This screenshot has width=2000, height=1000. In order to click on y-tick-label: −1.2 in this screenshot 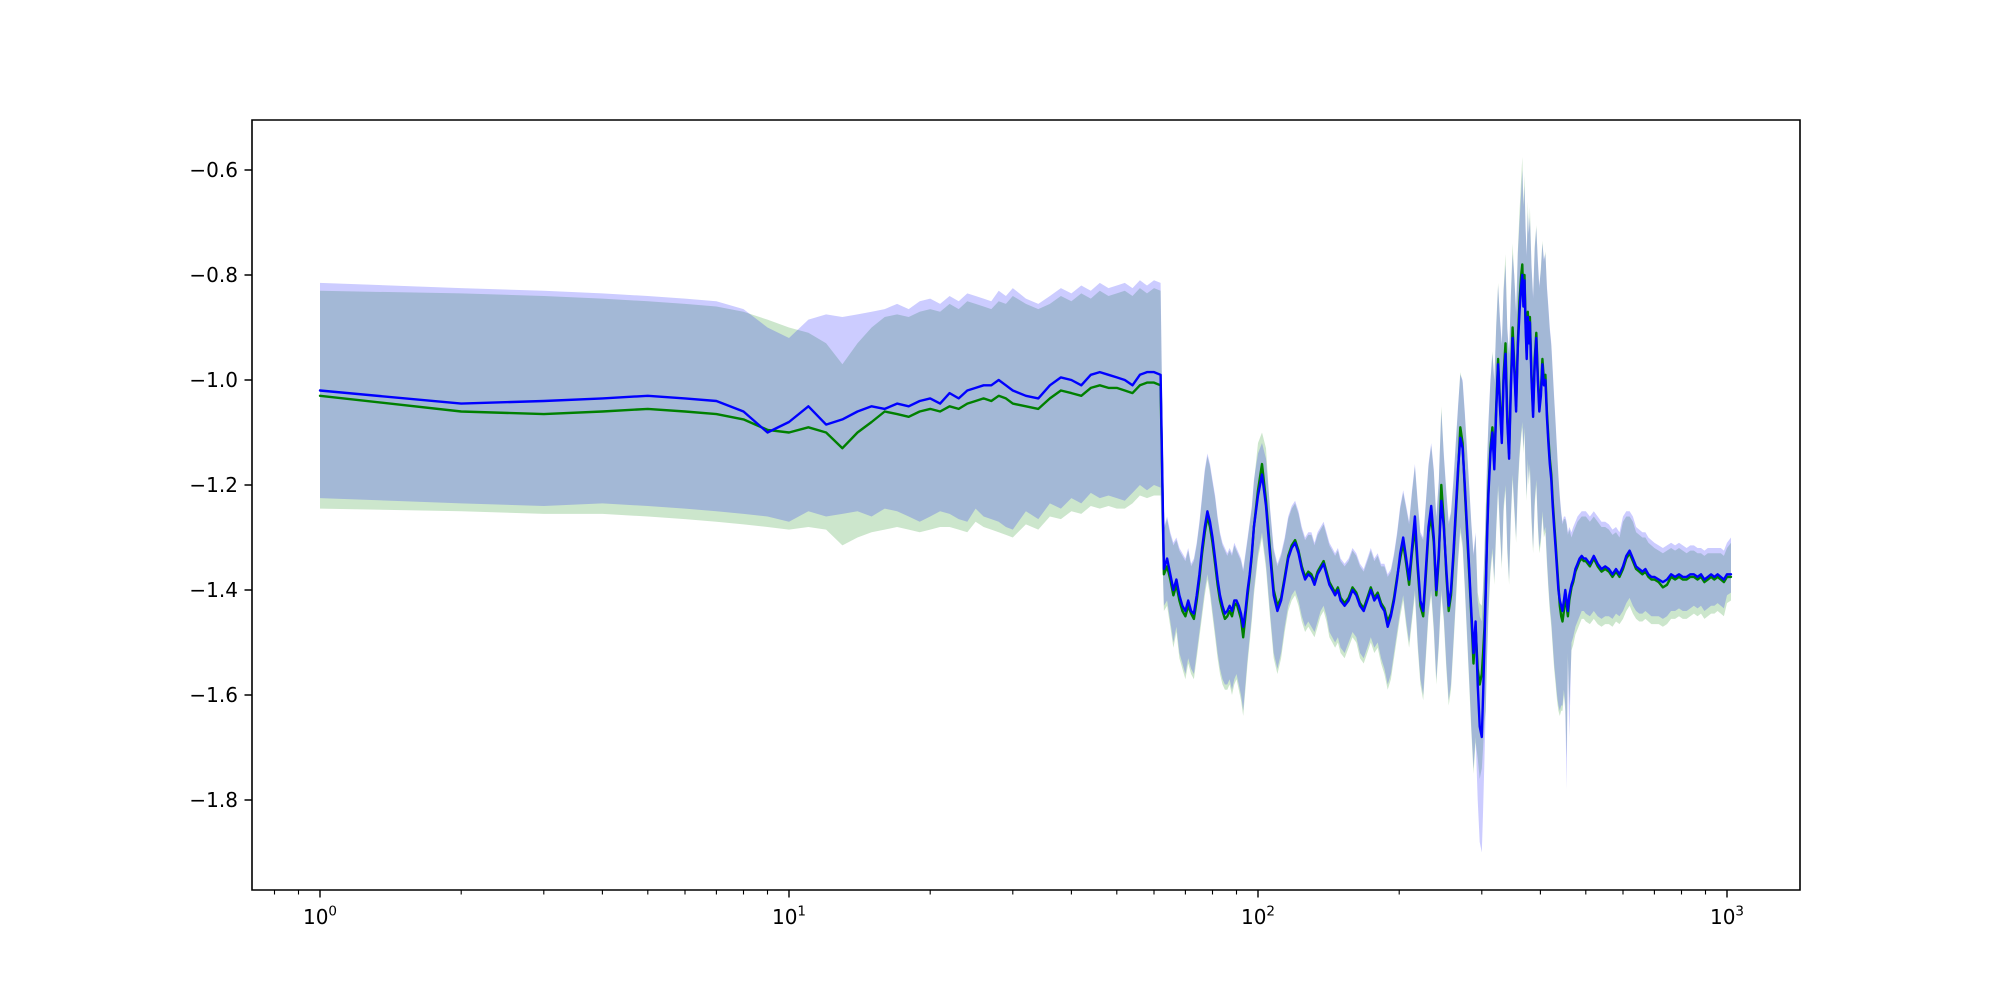, I will do `click(213, 485)`.